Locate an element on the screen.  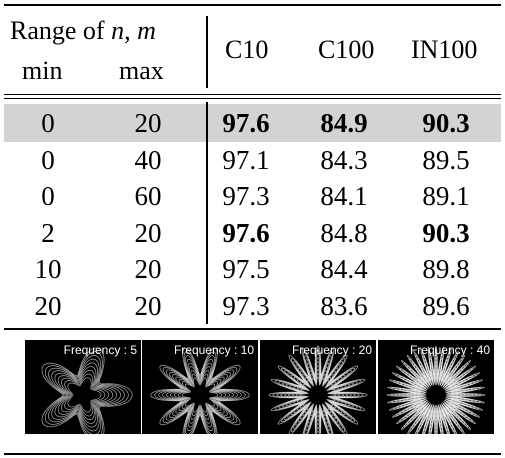
column-divider-body is located at coordinates (207, 213).